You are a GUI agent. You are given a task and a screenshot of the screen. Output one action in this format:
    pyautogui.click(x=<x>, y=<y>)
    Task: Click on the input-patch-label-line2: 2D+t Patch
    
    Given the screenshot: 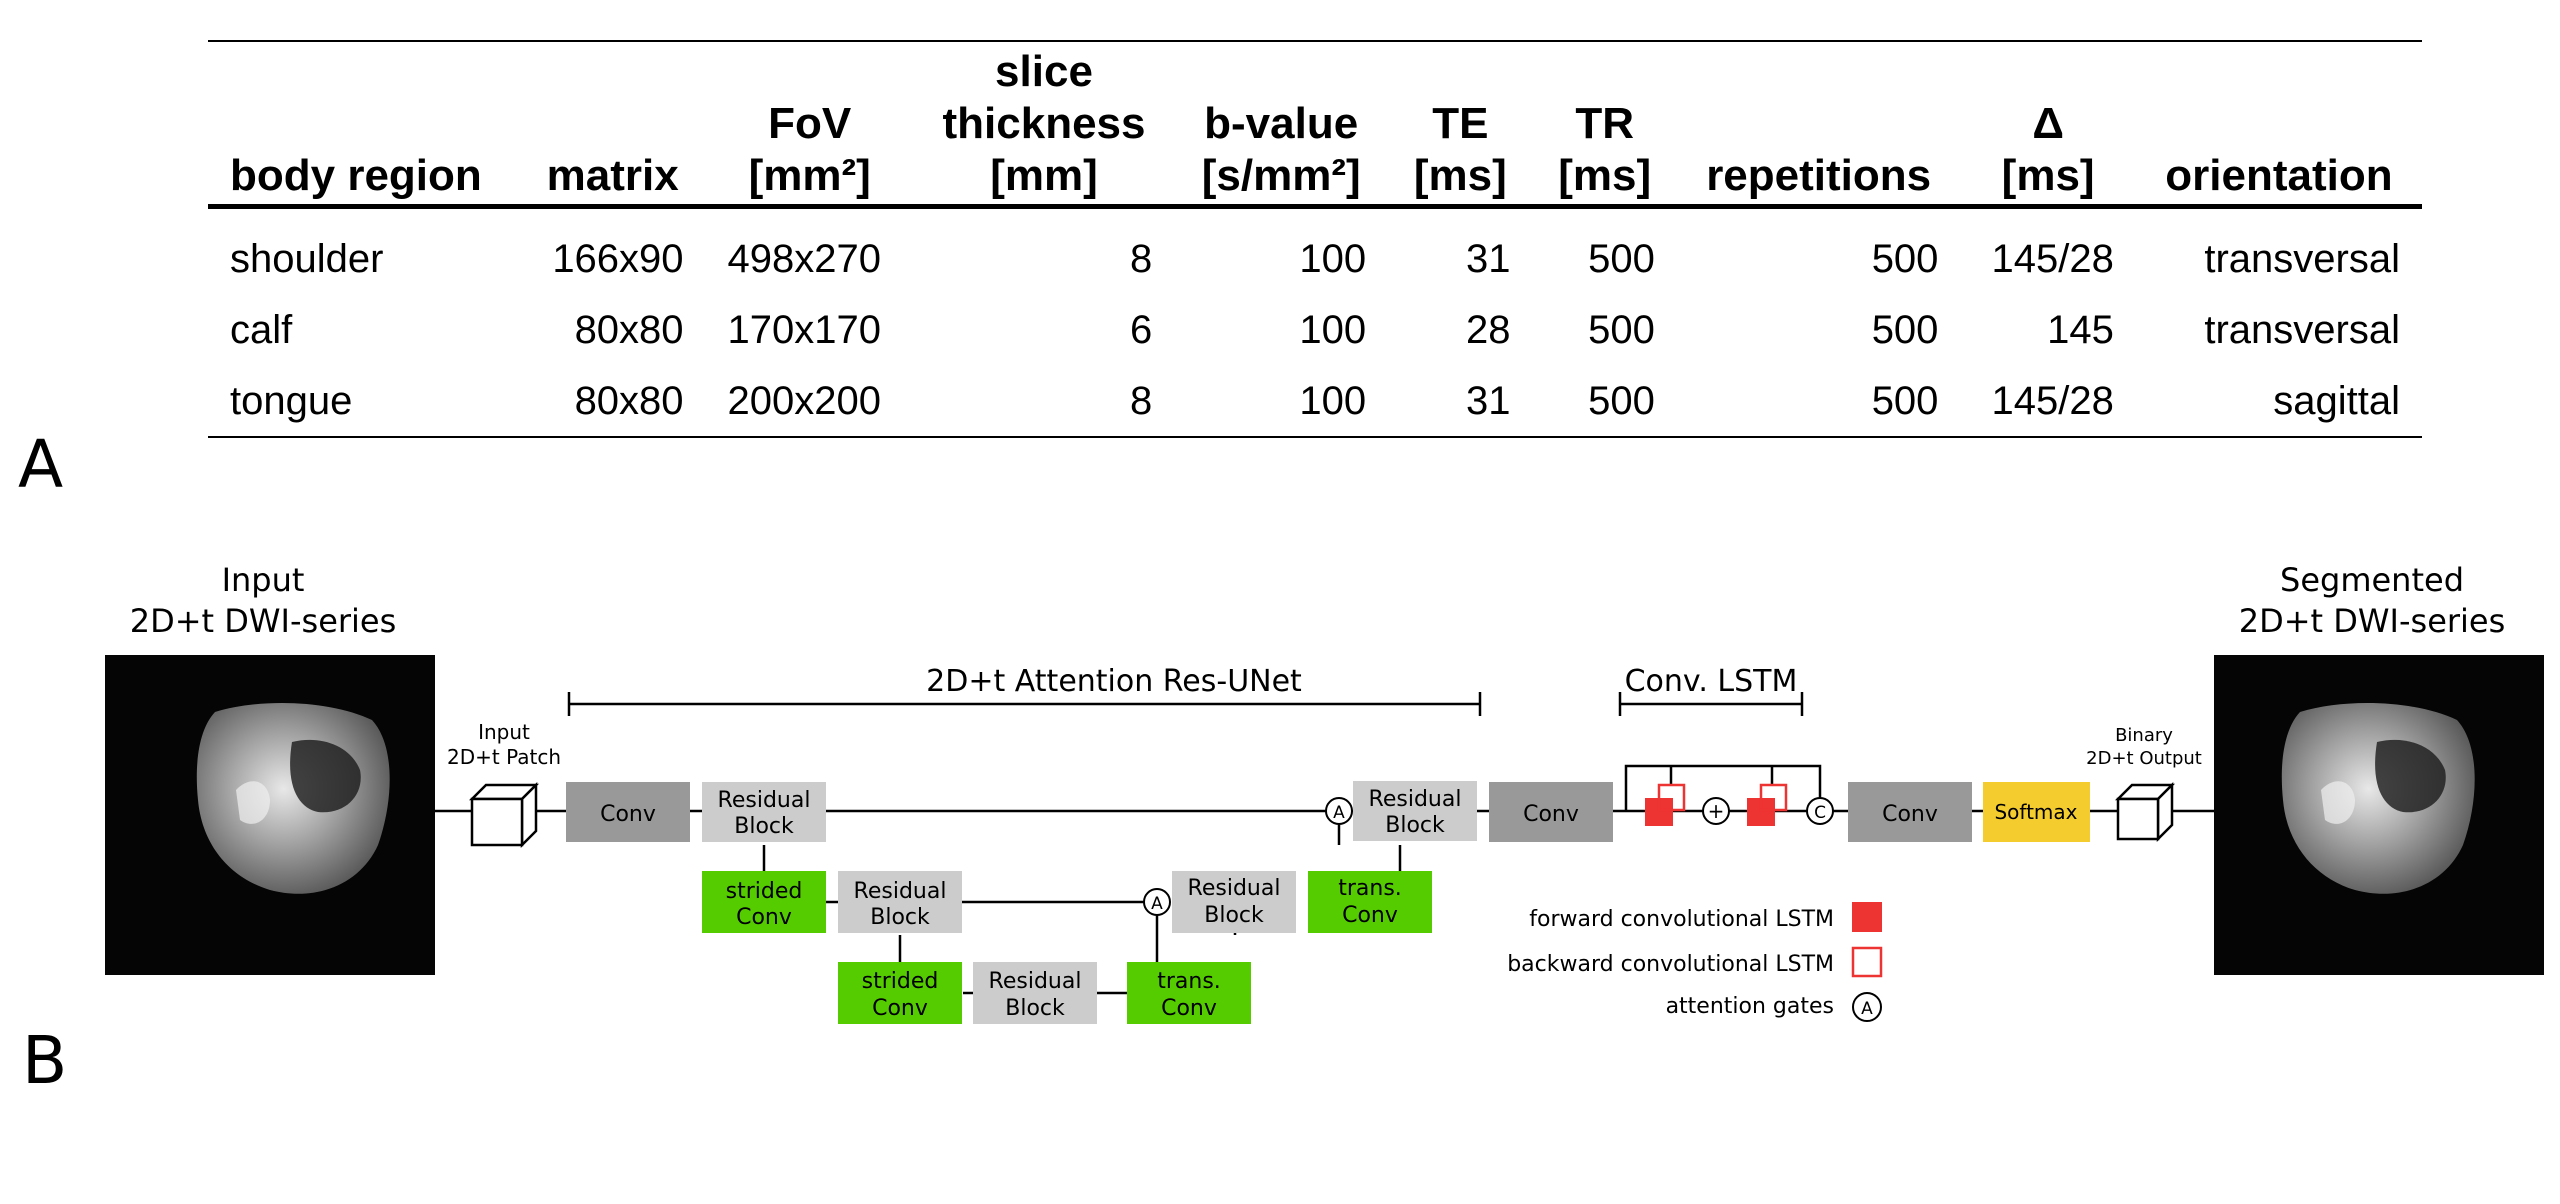 What is the action you would take?
    pyautogui.click(x=504, y=757)
    